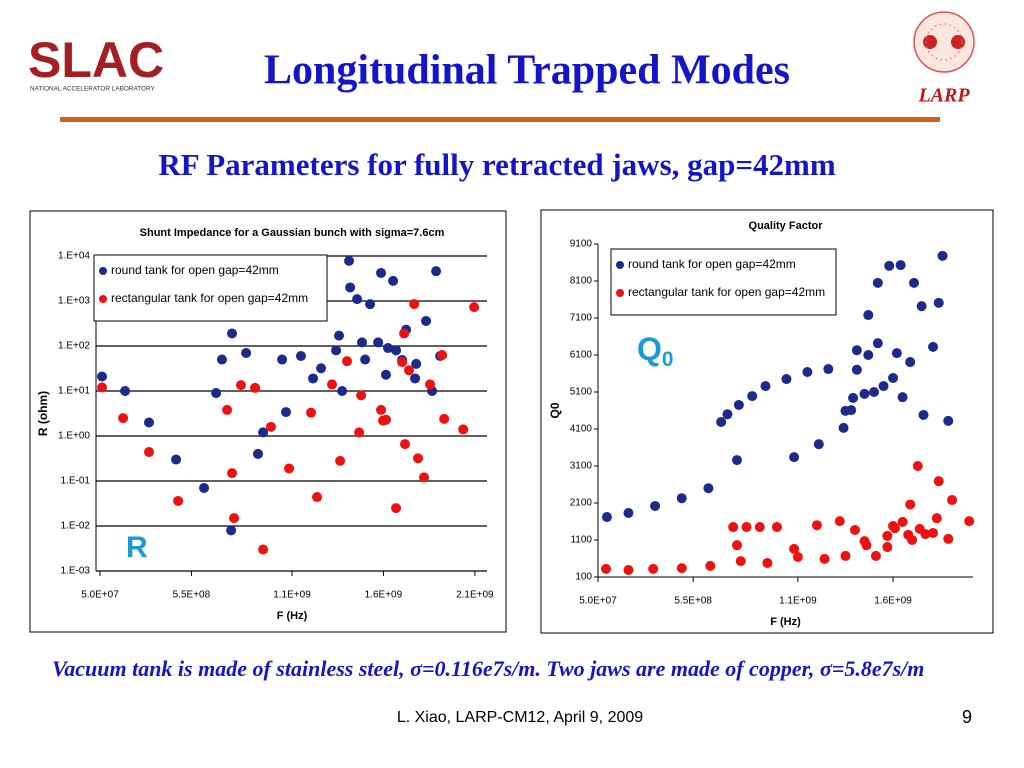  Describe the element at coordinates (581, 503) in the screenshot. I see `y-tick-label: 2100` at that location.